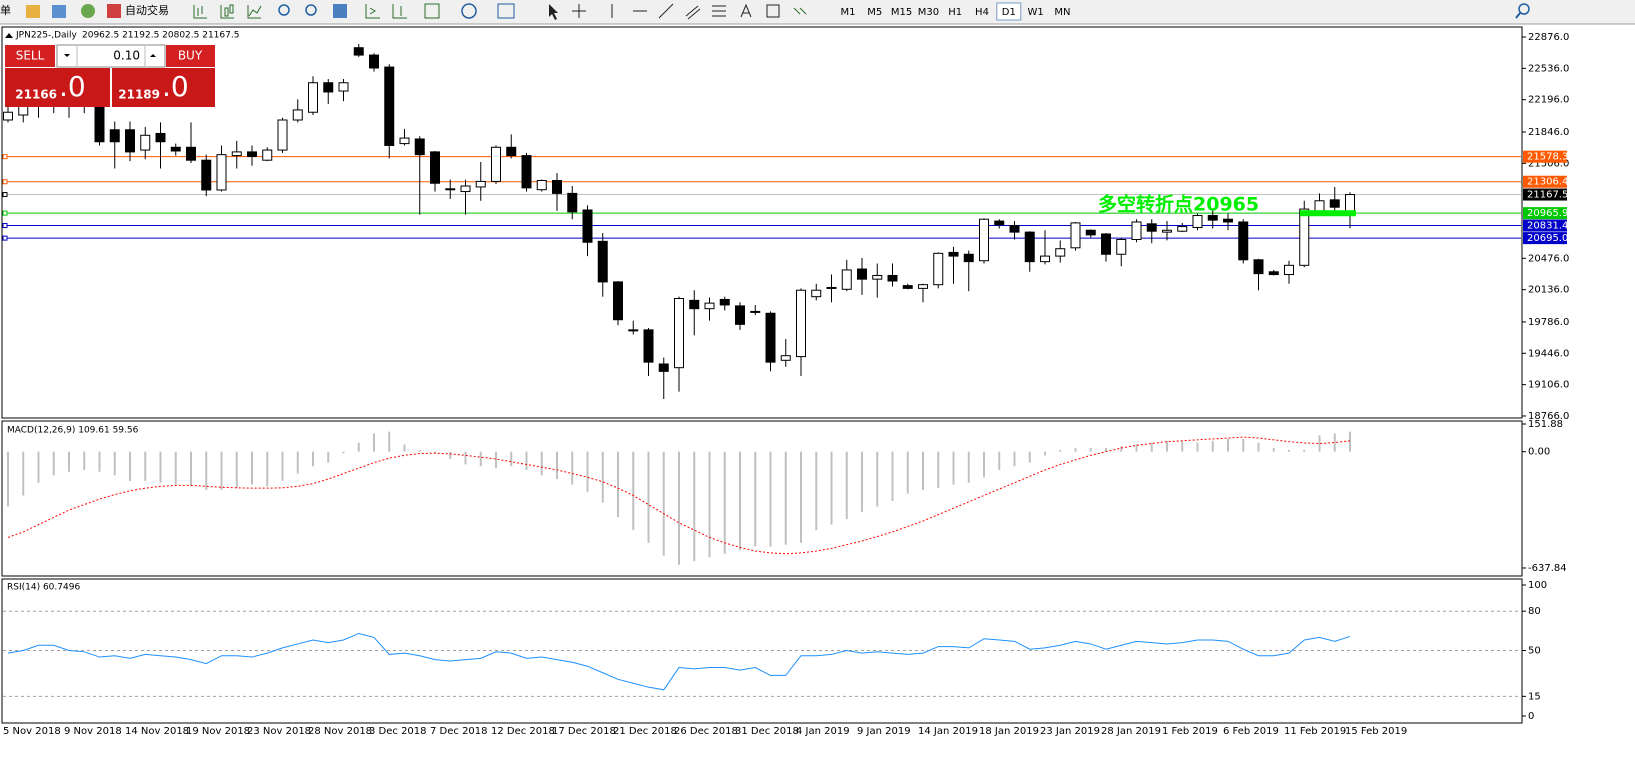 The height and width of the screenshot is (770, 1635). What do you see at coordinates (1548, 353) in the screenshot?
I see `y-tick-label: 19446.0` at bounding box center [1548, 353].